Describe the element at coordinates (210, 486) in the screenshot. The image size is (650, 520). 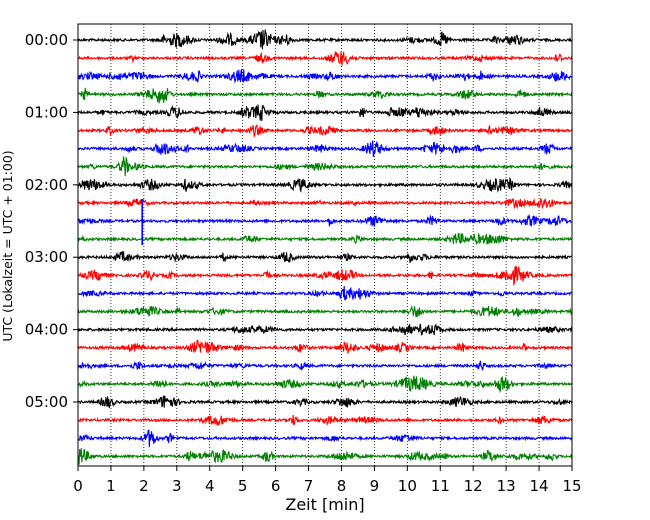
I see `x-tick-label: 4` at that location.